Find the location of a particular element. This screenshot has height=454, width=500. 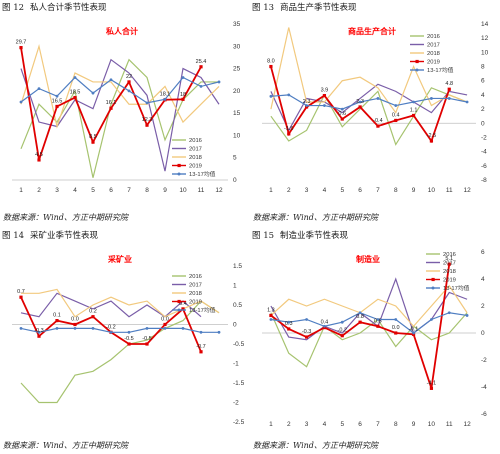

data-label: 3.9 is located at coordinates (325, 91).